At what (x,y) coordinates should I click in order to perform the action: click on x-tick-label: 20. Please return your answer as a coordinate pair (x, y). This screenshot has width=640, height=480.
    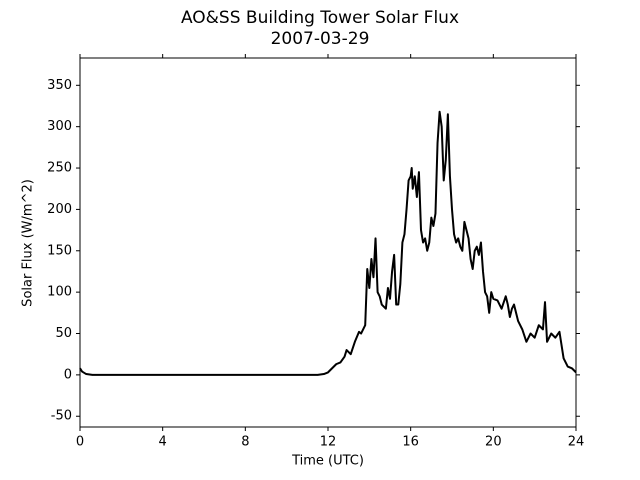
    Looking at the image, I should click on (493, 442).